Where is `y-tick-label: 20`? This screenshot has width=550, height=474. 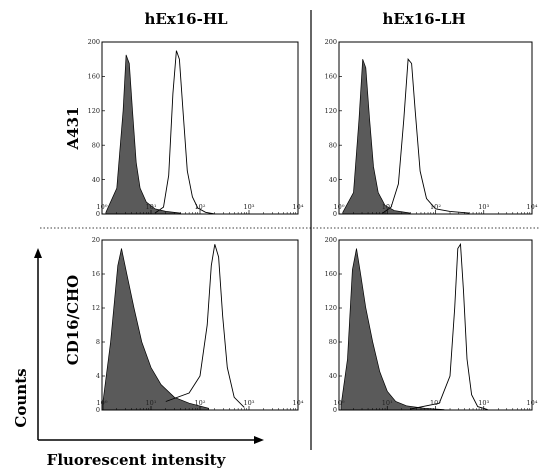
y-tick-label: 20 is located at coordinates (96, 240).